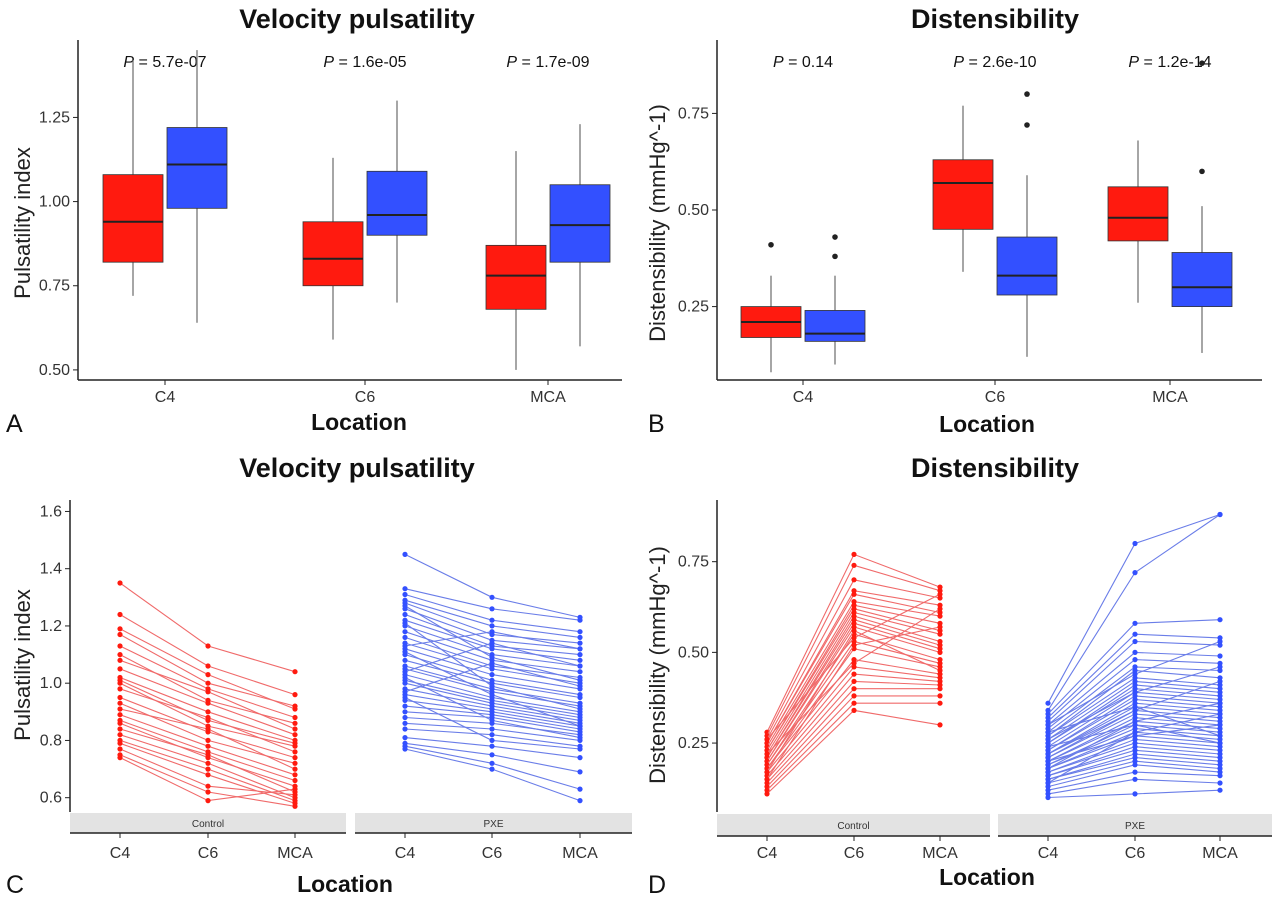  What do you see at coordinates (693, 307) in the screenshot?
I see `y-tick-label: 0.25` at bounding box center [693, 307].